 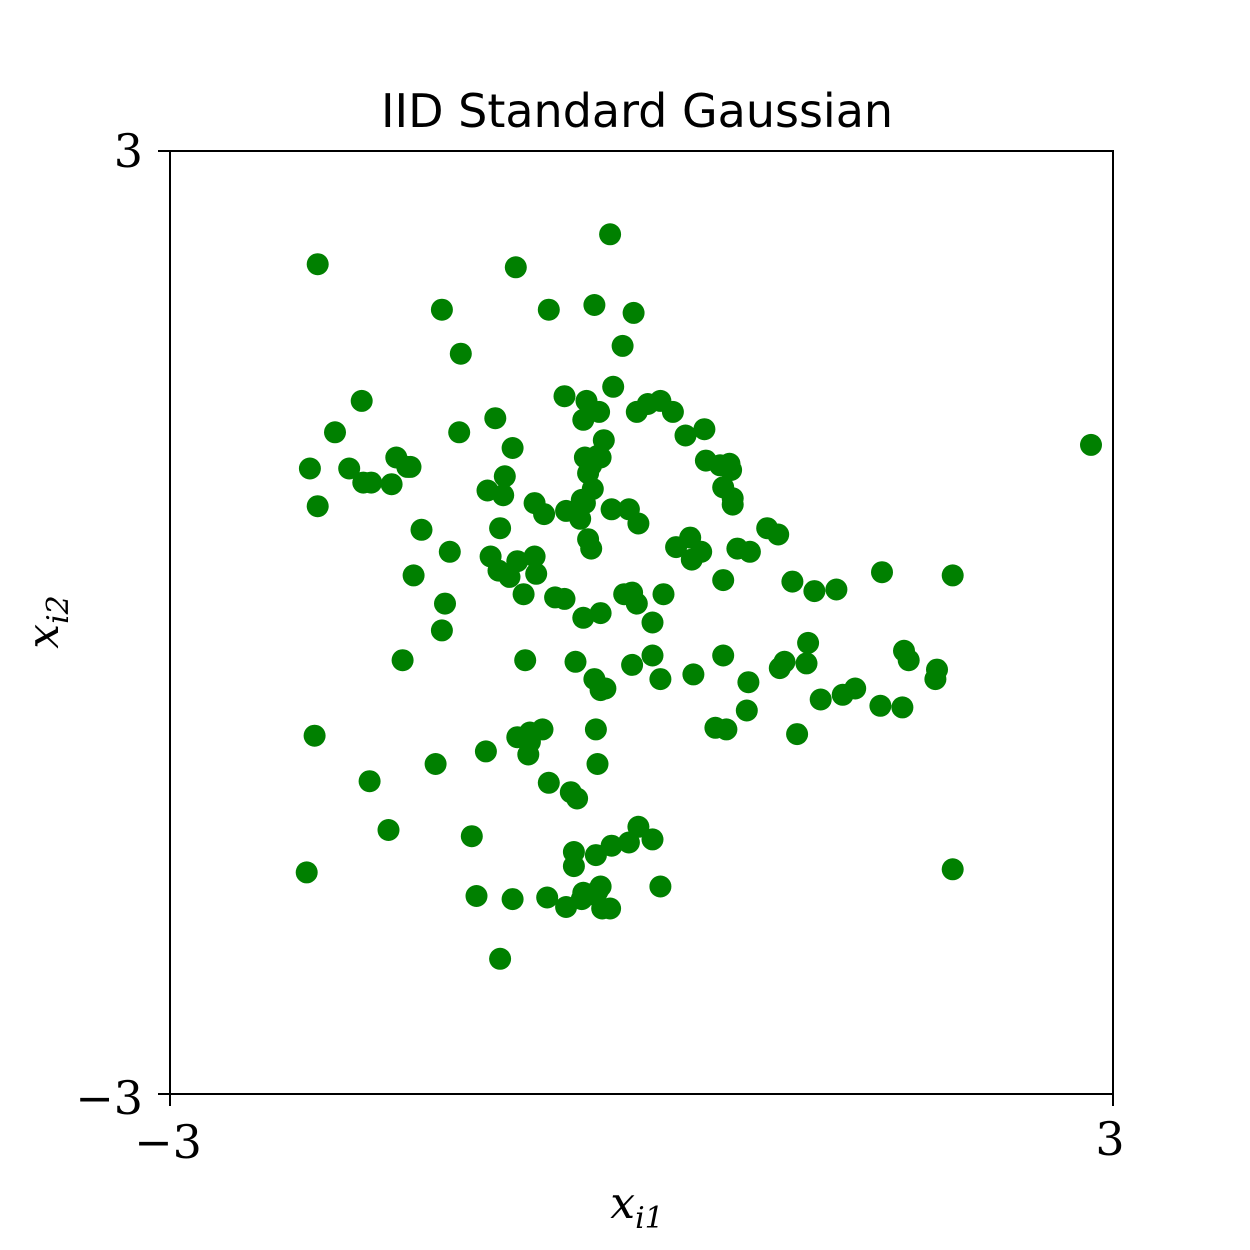 I want to click on chart-title: IID Standard Gaussian, so click(x=637, y=111).